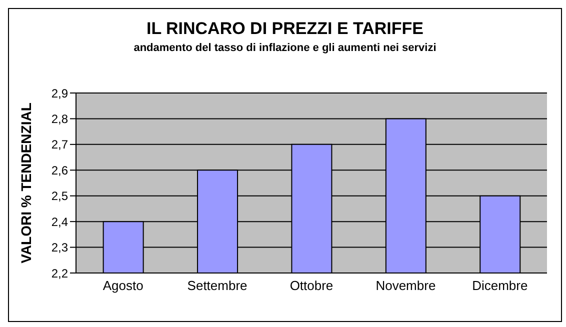 The height and width of the screenshot is (327, 566). I want to click on x-tick-label: Settembre, so click(217, 286).